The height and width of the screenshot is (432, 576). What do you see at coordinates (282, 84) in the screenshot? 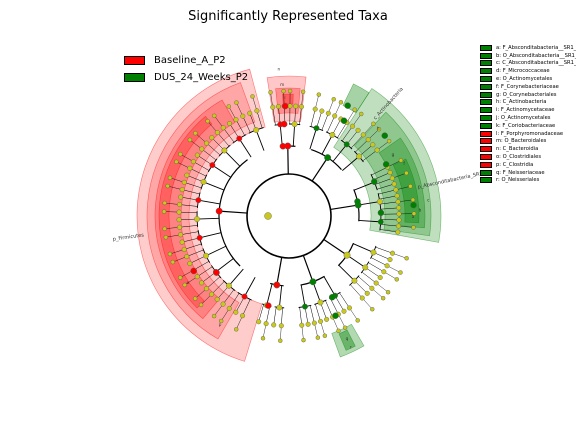
I see `clade-key-m: m` at bounding box center [282, 84].